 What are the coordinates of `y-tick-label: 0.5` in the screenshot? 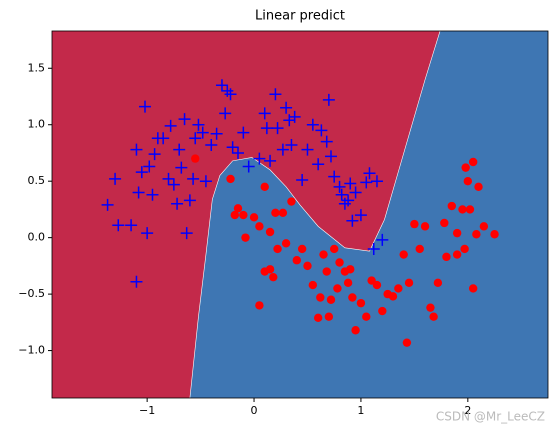 It's located at (37, 180).